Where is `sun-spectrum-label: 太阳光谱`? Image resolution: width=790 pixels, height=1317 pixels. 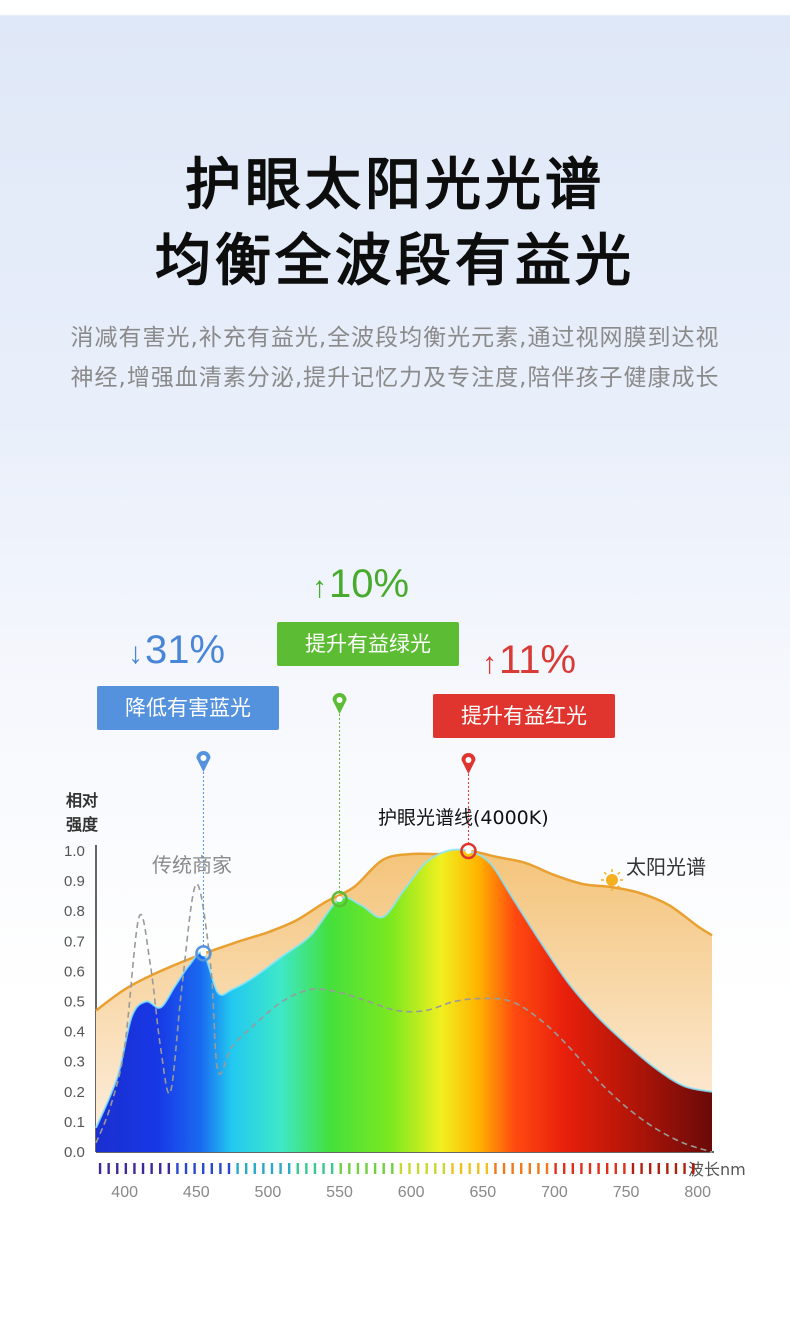
sun-spectrum-label: 太阳光谱 is located at coordinates (666, 867).